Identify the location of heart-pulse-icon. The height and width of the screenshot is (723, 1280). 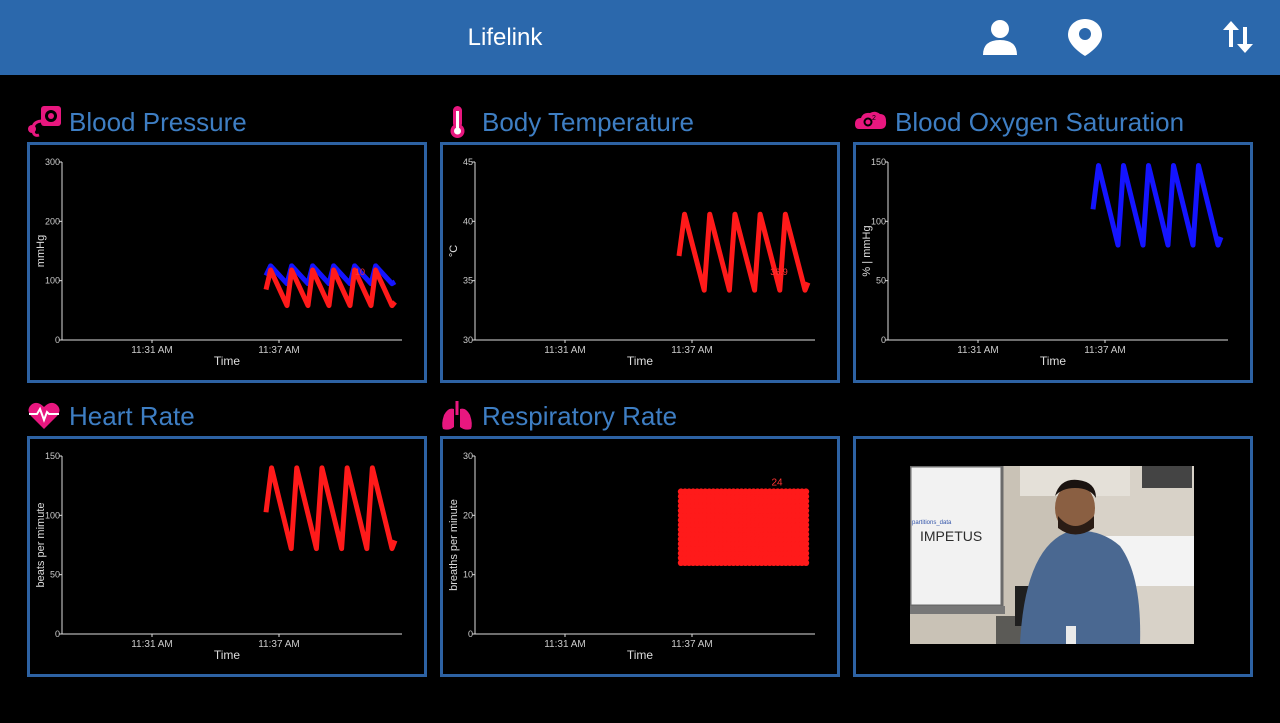
(44, 415).